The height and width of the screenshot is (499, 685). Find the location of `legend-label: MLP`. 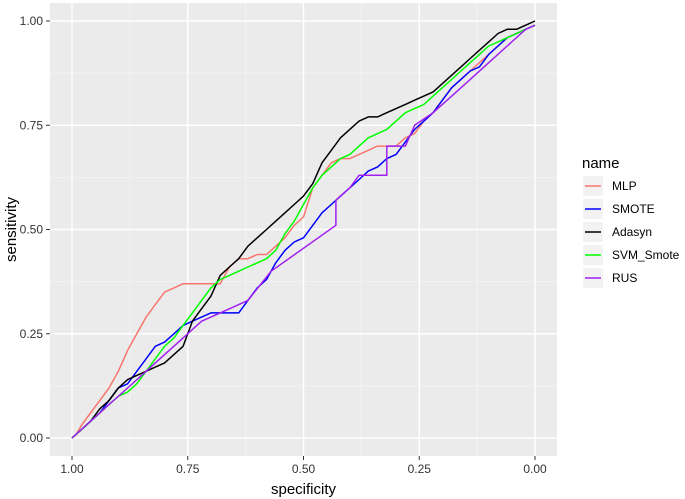

legend-label: MLP is located at coordinates (624, 186).